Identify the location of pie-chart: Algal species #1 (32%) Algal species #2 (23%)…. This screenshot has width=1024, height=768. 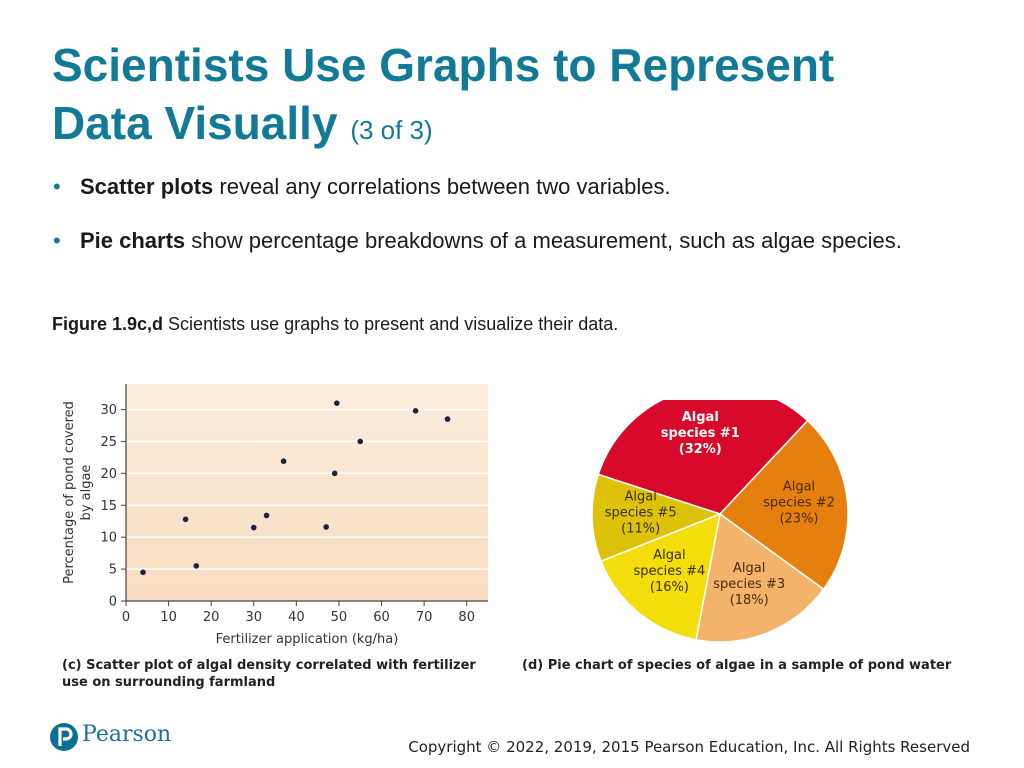
(720, 521).